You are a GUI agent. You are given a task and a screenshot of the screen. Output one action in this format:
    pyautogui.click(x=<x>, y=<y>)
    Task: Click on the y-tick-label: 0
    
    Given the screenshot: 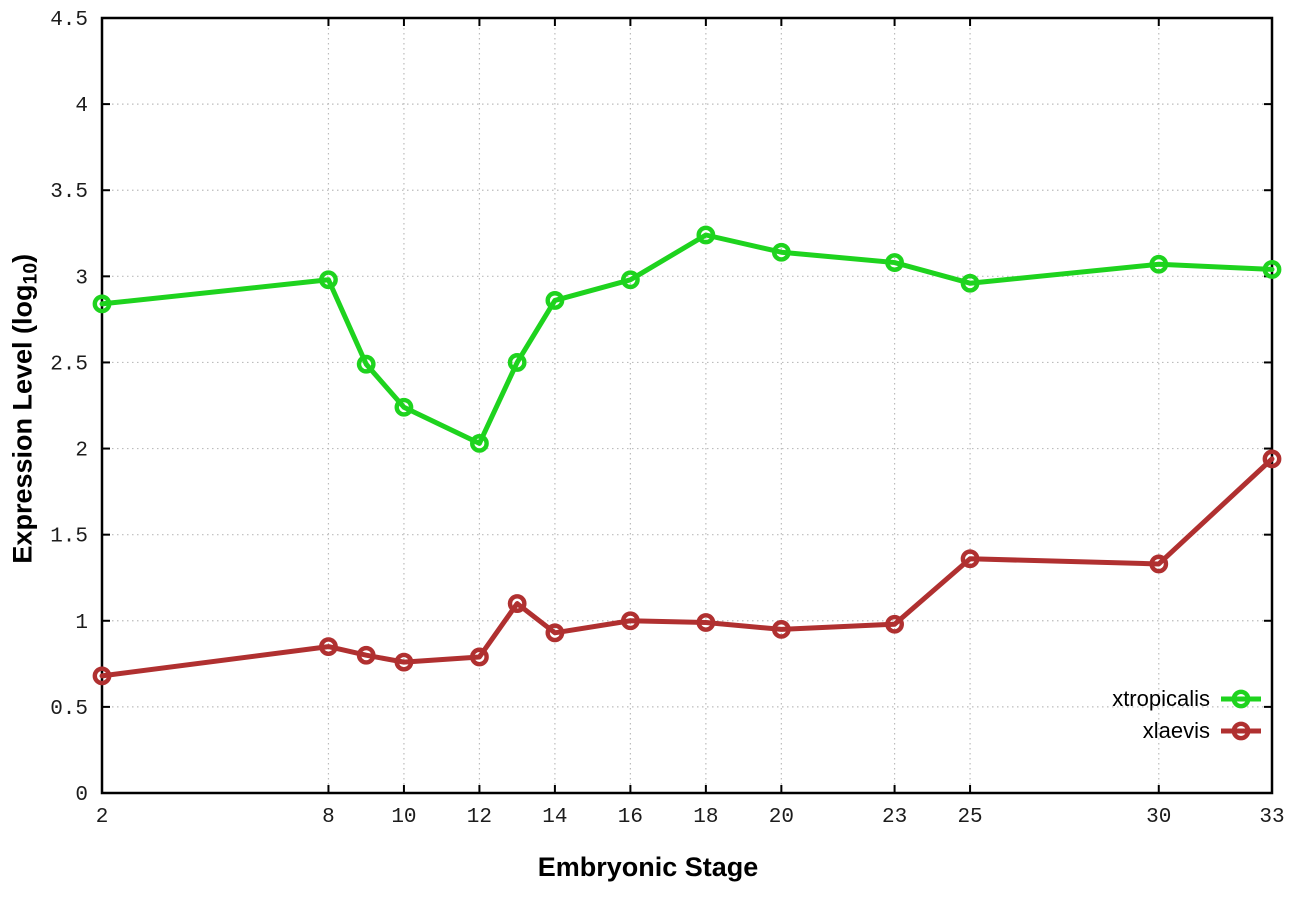 What is the action you would take?
    pyautogui.click(x=81, y=795)
    